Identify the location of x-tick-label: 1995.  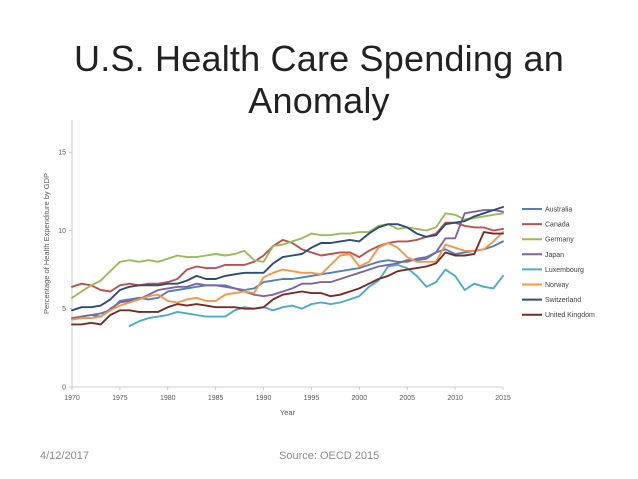
(312, 398).